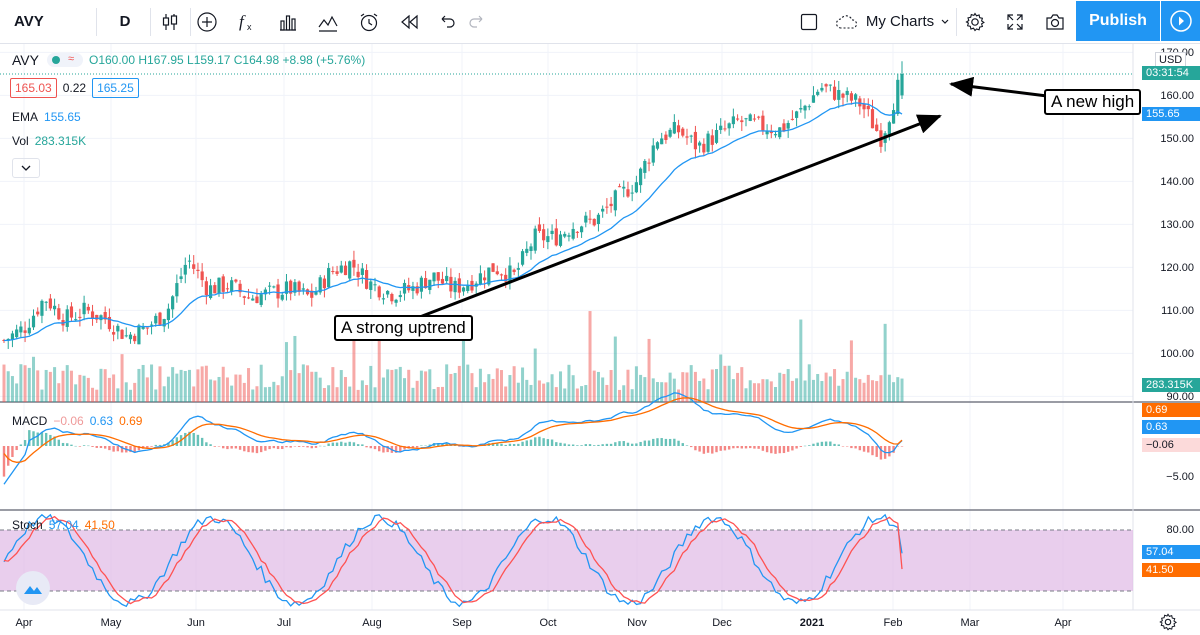  I want to click on camera-icon, so click(1055, 21).